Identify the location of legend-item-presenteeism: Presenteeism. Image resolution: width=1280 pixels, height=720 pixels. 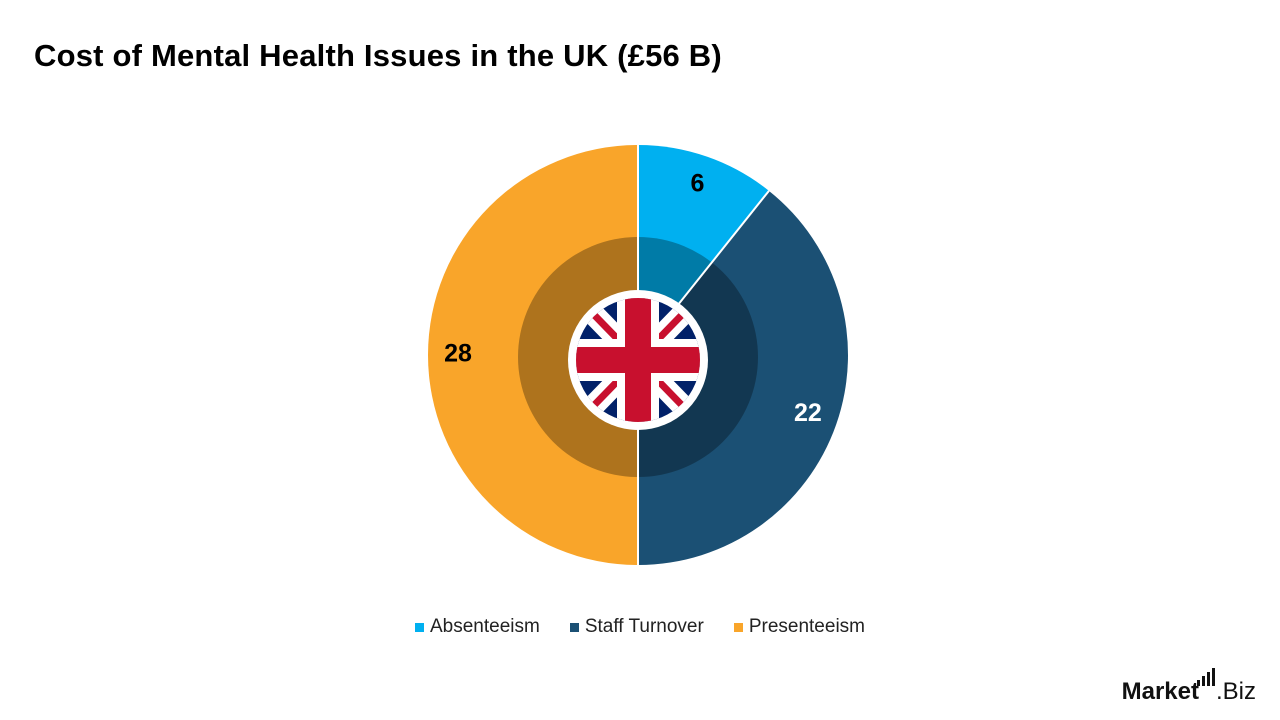
(799, 627).